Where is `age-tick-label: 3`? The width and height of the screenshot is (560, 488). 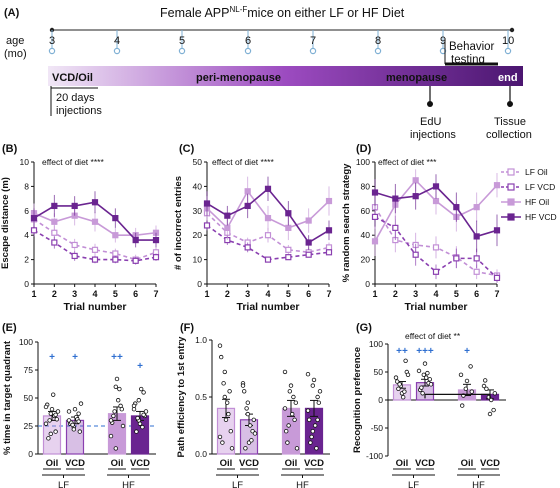 age-tick-label: 3 is located at coordinates (52, 41).